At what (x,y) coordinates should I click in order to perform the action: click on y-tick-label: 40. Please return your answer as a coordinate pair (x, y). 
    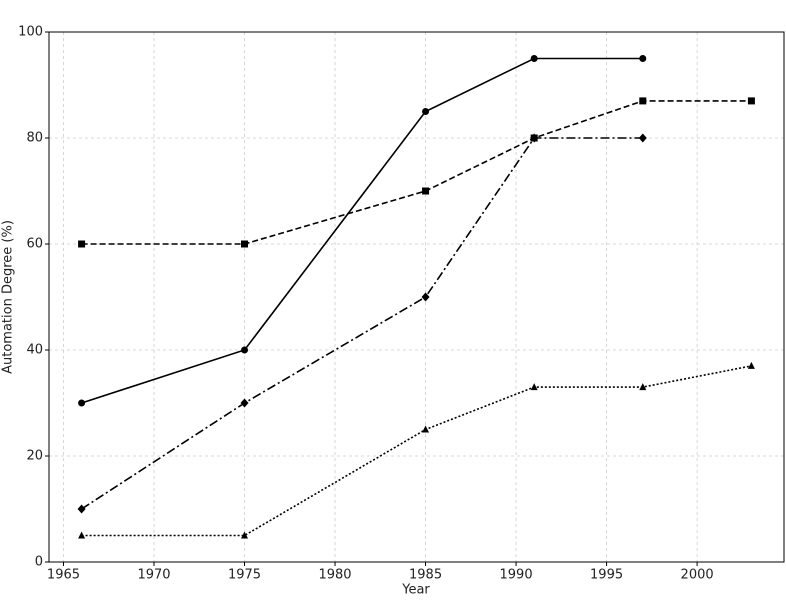
    Looking at the image, I should click on (34, 350).